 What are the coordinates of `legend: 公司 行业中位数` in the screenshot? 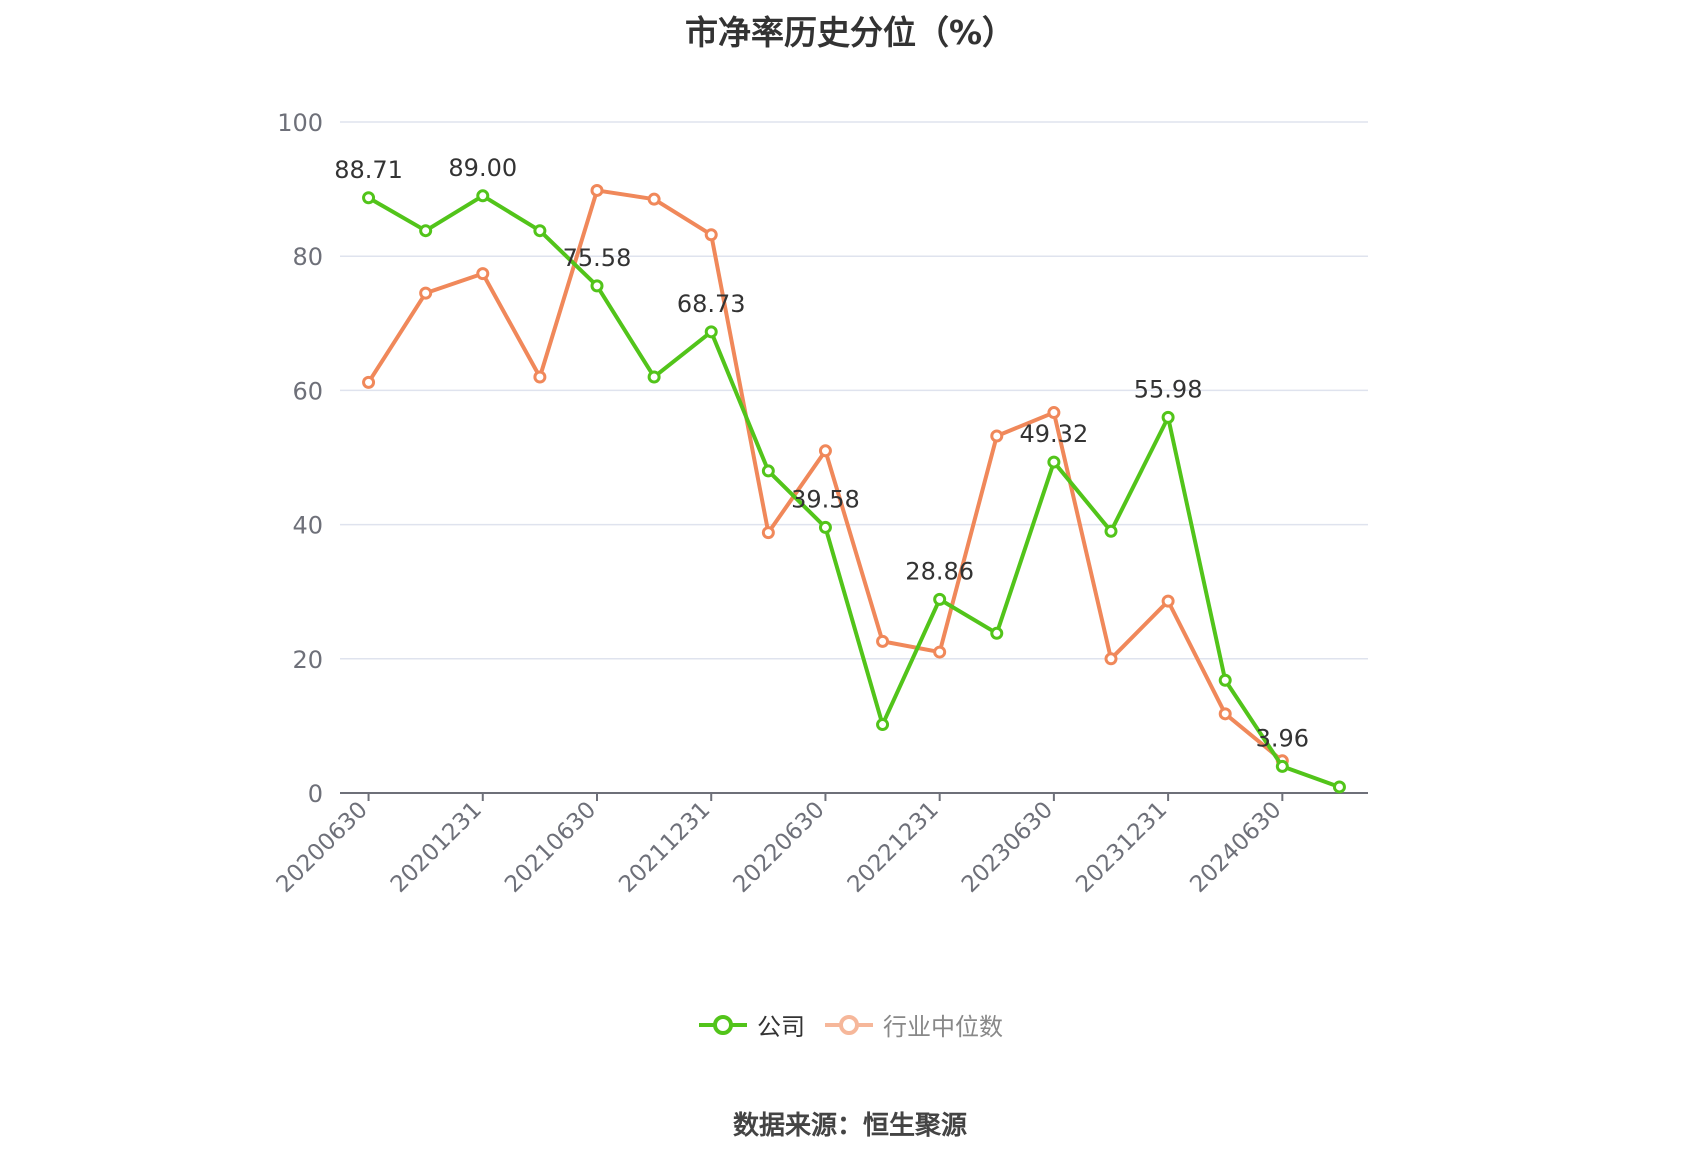 It's located at (850, 1024).